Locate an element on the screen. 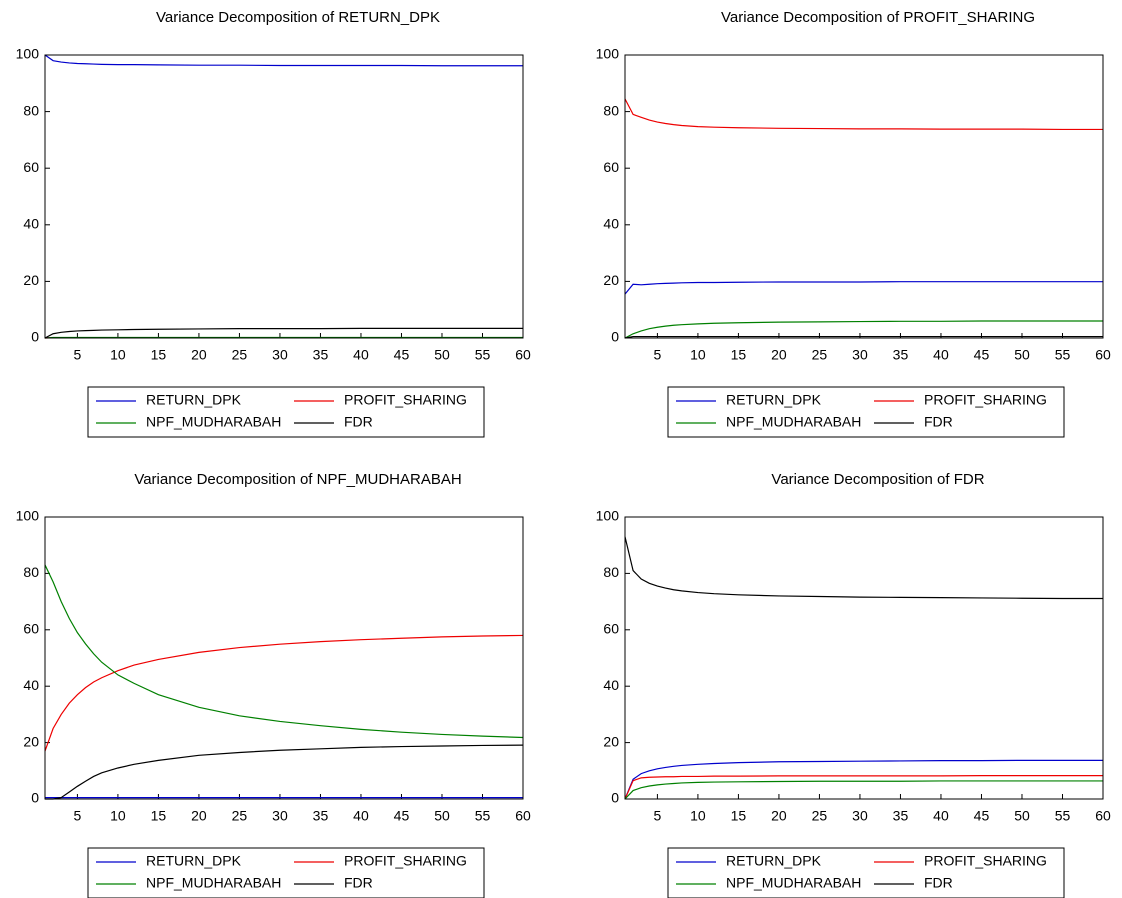 The height and width of the screenshot is (898, 1122). chart-title: Variance Decomposition of FDR is located at coordinates (877, 479).